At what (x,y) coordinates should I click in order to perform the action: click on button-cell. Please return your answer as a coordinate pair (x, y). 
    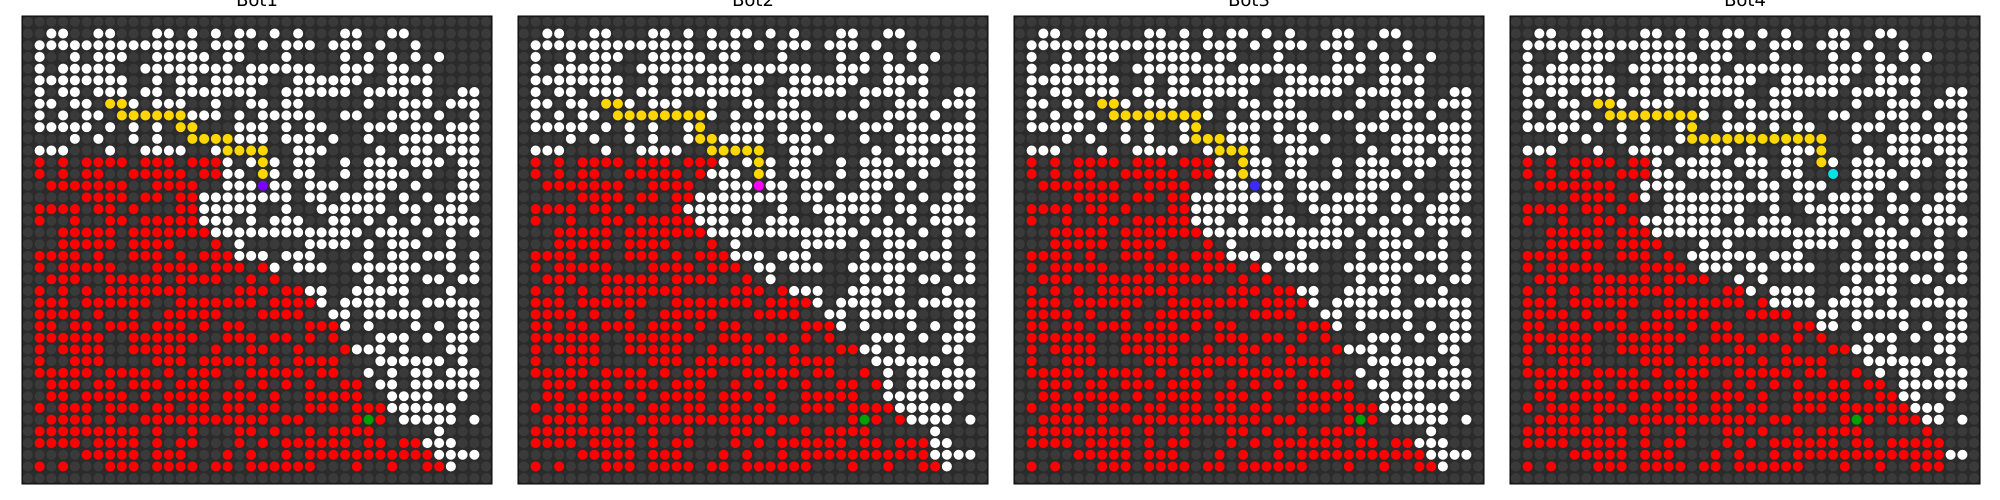
    Looking at the image, I should click on (368, 419).